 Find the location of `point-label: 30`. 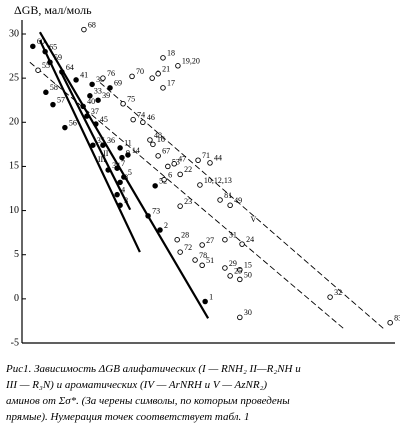

point-label: 30 is located at coordinates (248, 312).